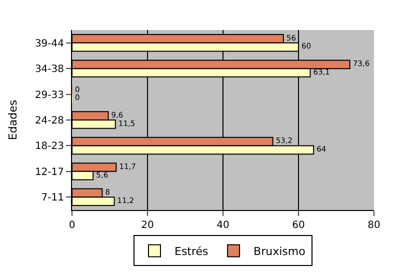 This screenshot has height=278, width=399. I want to click on data-label: 73,6, so click(361, 63).